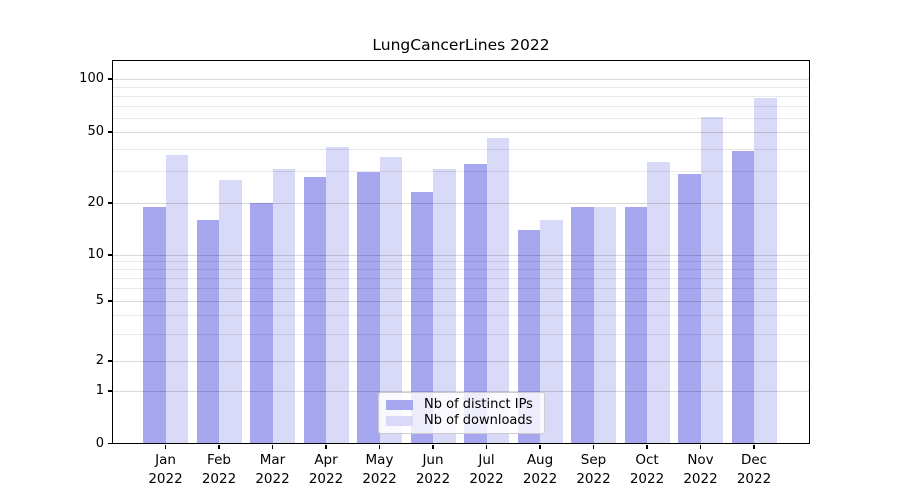 Image resolution: width=900 pixels, height=500 pixels. Describe the element at coordinates (540, 446) in the screenshot. I see `x-tick-aug` at that location.